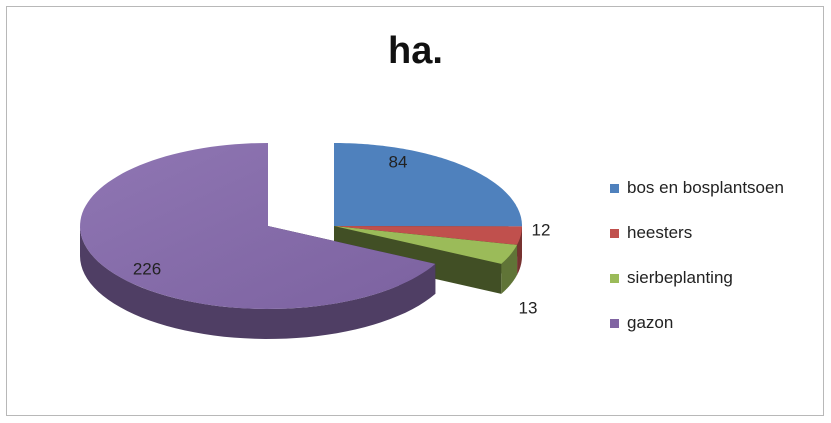 Image resolution: width=831 pixels, height=423 pixels. Describe the element at coordinates (147, 268) in the screenshot. I see `data-label: 226` at that location.